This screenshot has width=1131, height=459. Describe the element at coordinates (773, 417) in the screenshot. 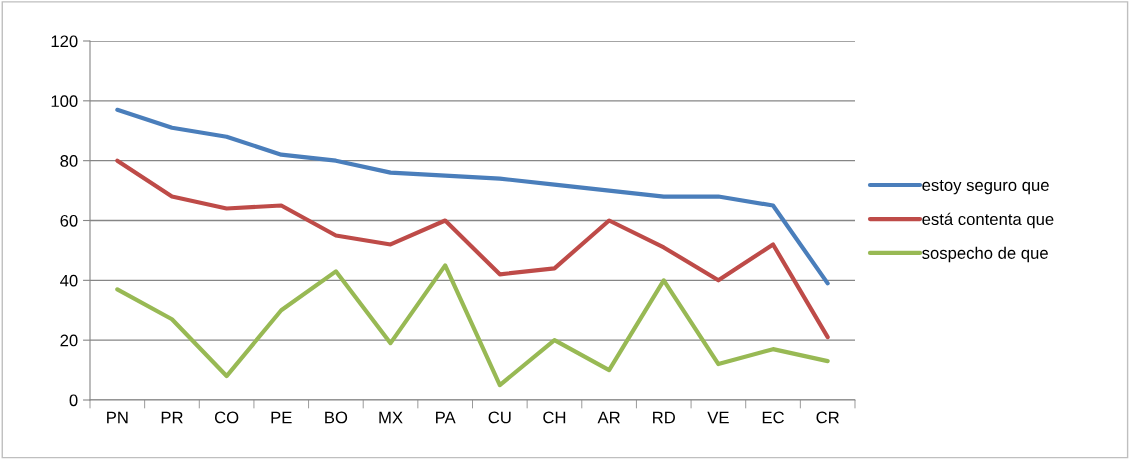

I see `x-tick-label: EC` at that location.